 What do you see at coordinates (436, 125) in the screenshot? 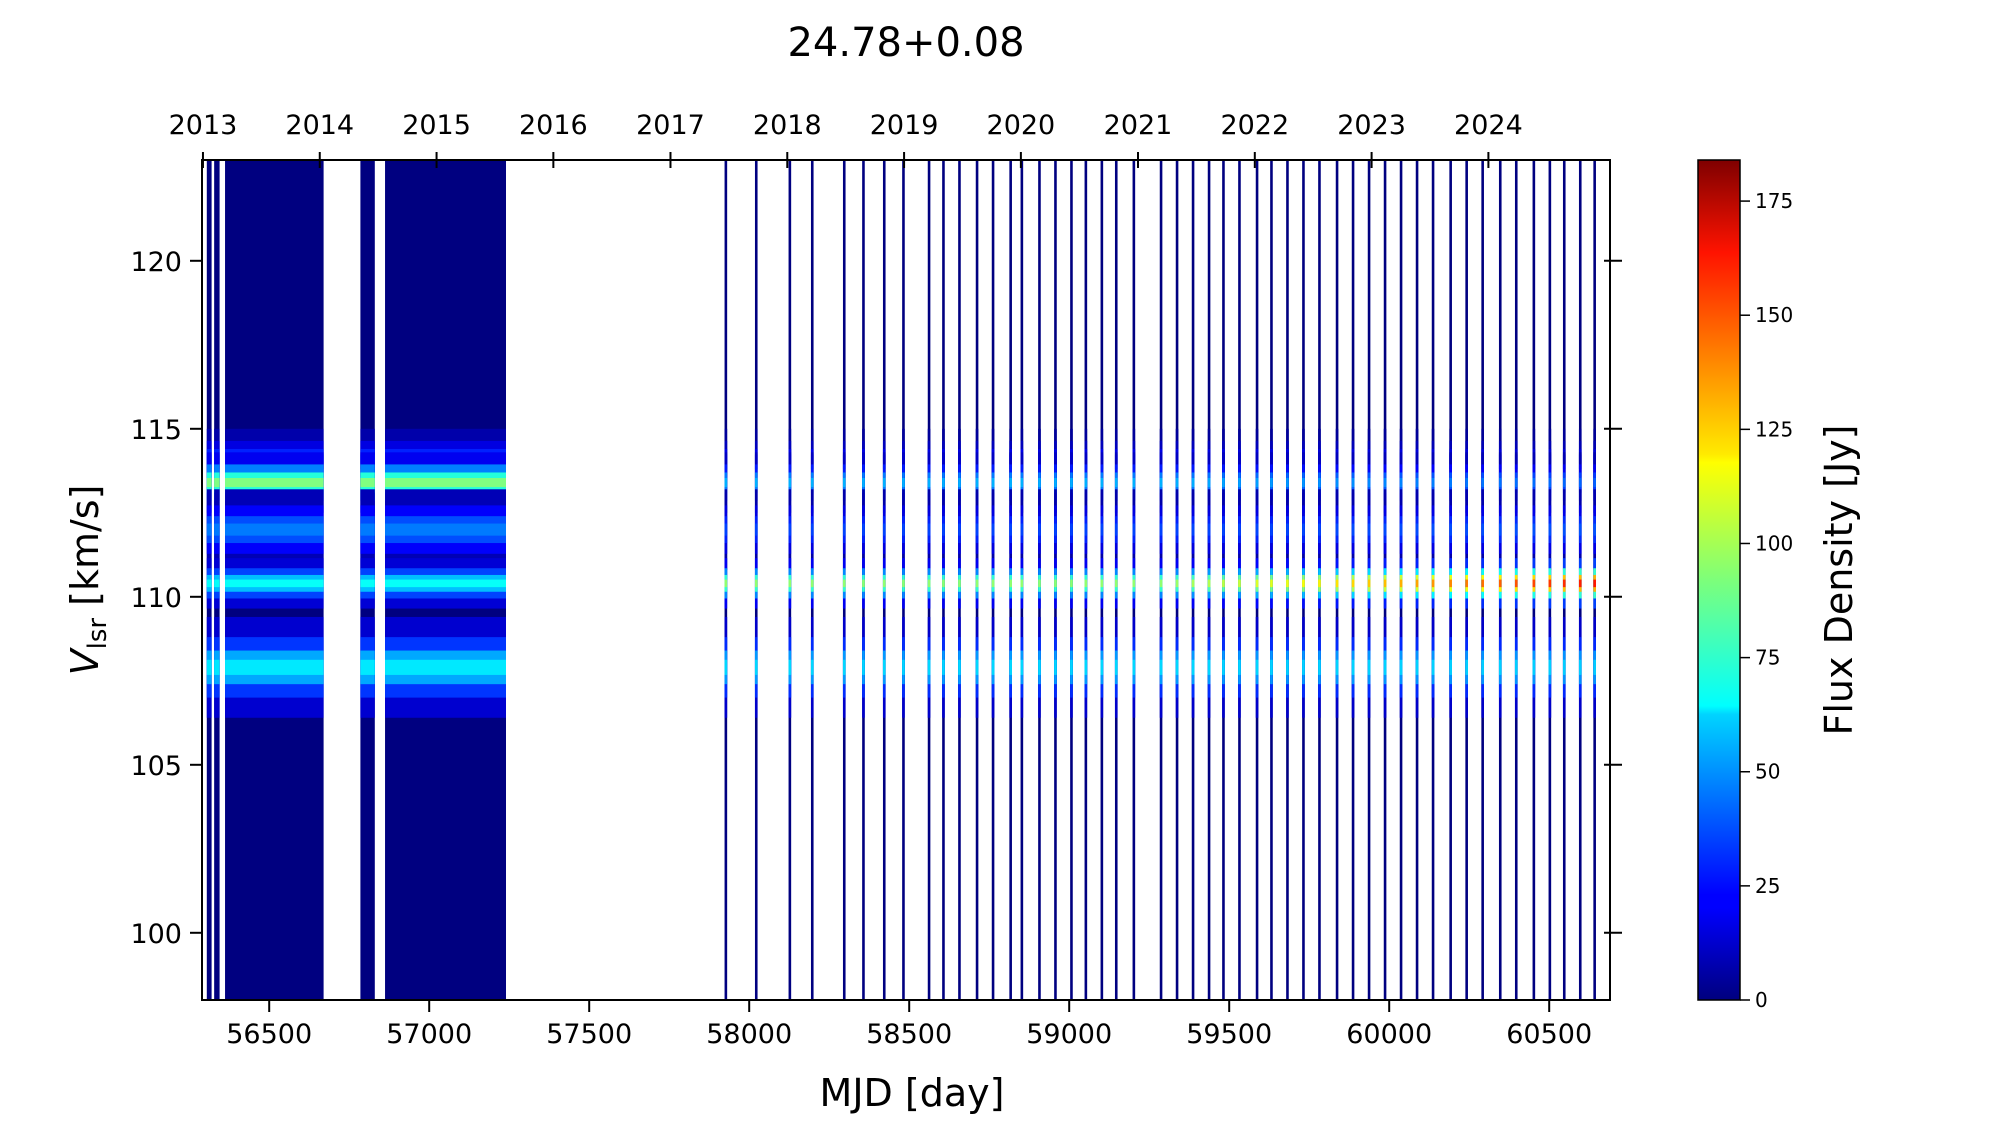
I see `year-tick-label: 2015` at bounding box center [436, 125].